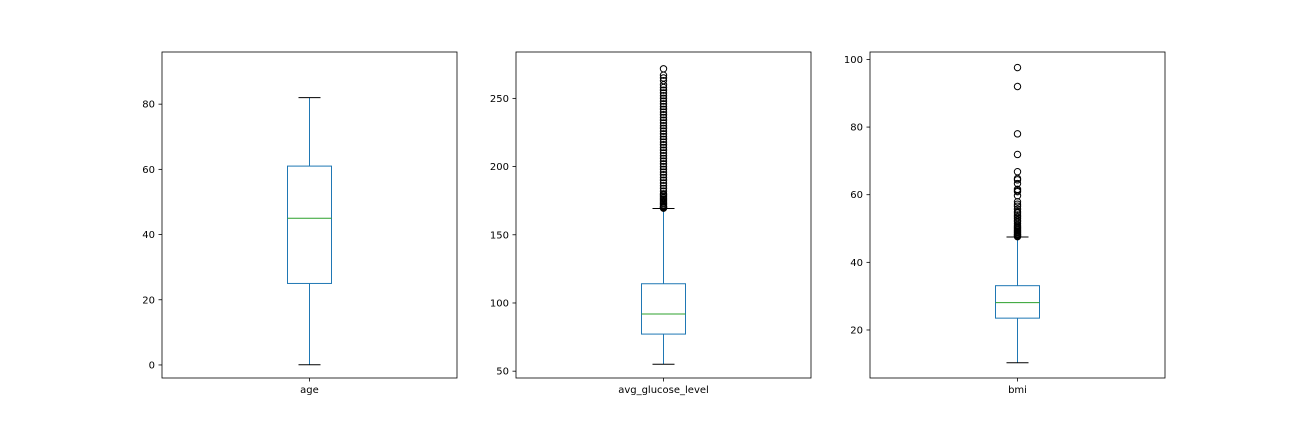 Image resolution: width=1296 pixels, height=432 pixels. I want to click on x-tick-label: avg_glucose_level, so click(663, 390).